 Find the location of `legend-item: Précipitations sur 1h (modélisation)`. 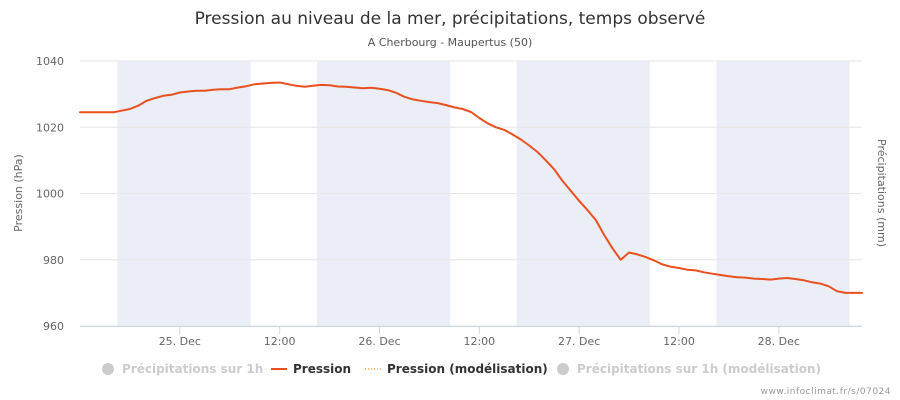

legend-item: Précipitations sur 1h (modélisation) is located at coordinates (699, 369).